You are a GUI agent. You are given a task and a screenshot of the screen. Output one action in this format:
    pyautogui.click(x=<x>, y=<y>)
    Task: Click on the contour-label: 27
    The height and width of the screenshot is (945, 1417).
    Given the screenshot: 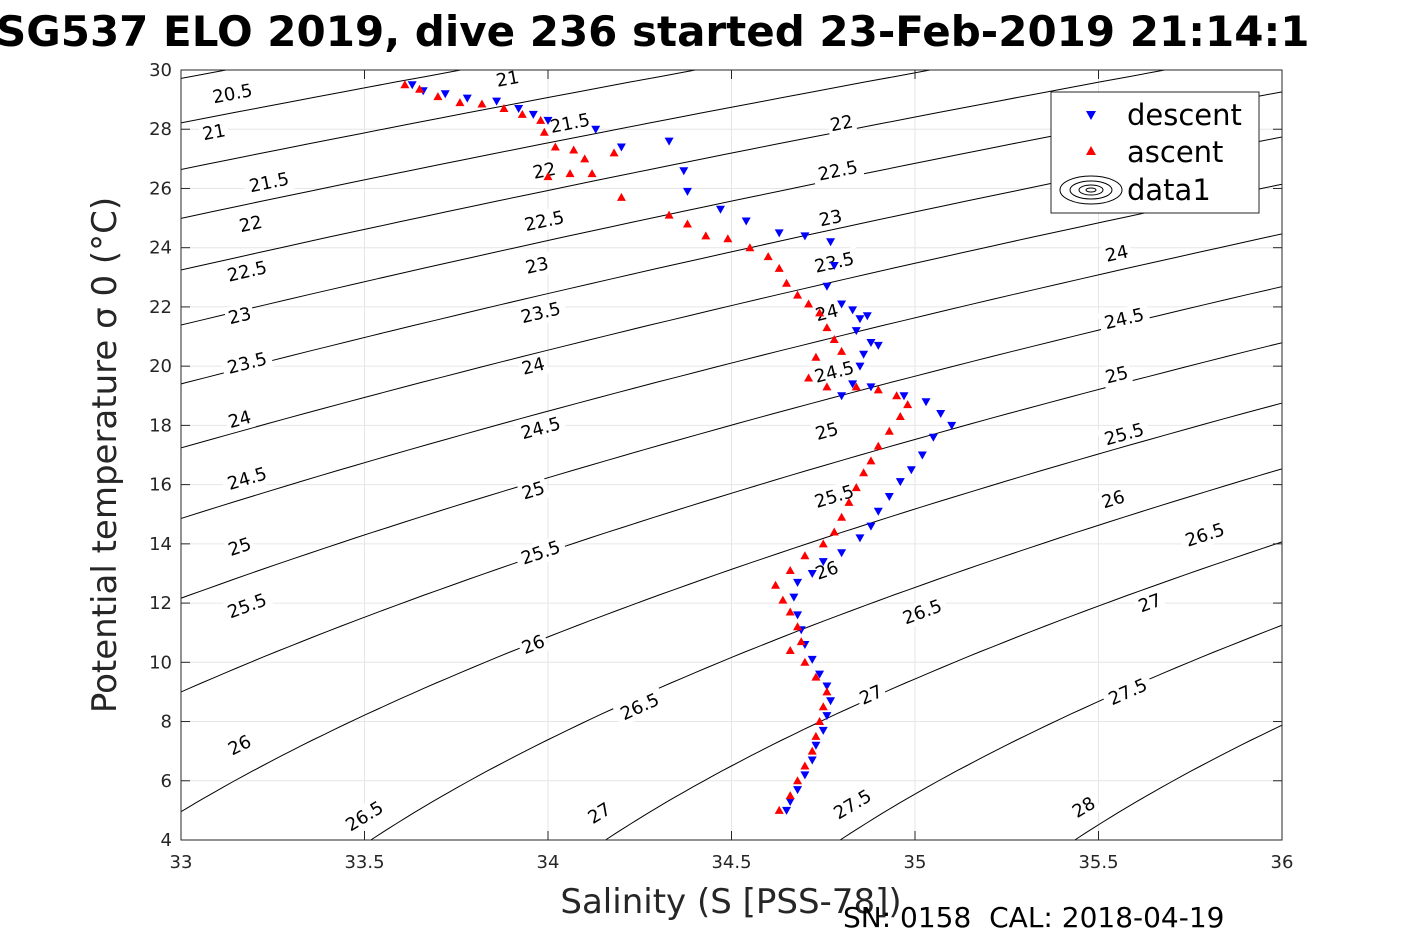 What is the action you would take?
    pyautogui.click(x=1149, y=603)
    